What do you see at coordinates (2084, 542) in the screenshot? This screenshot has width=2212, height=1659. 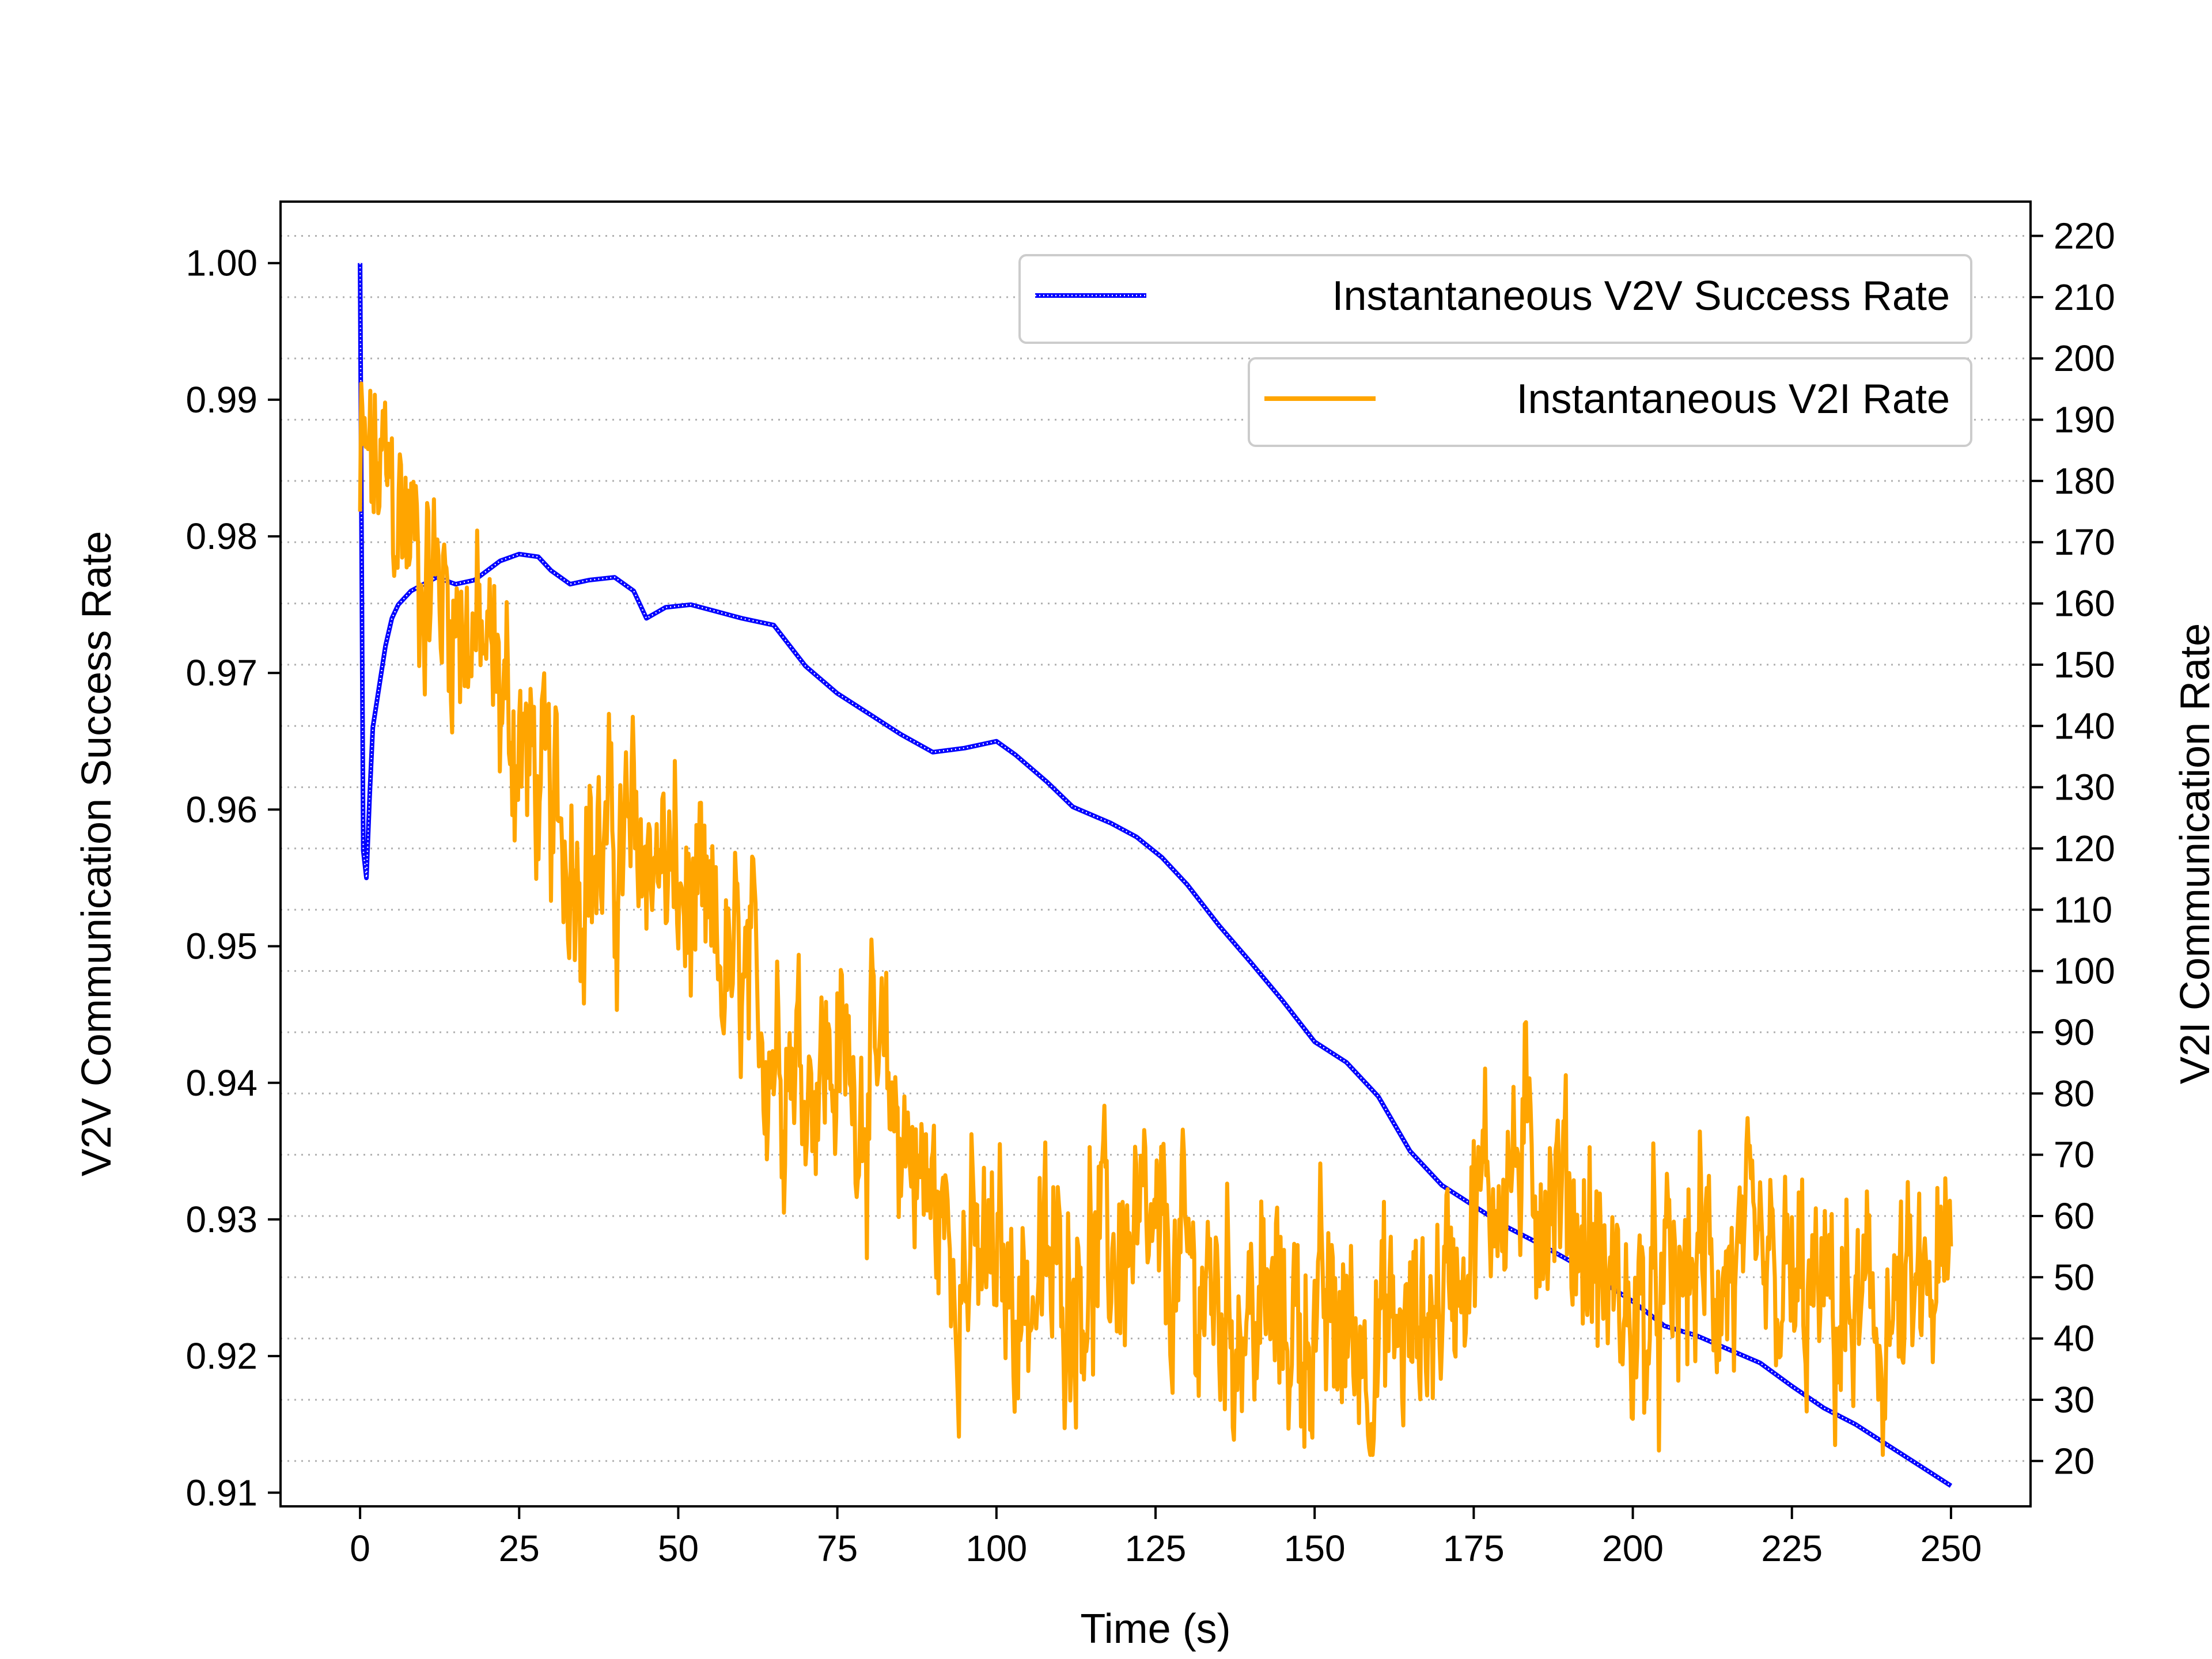 I see `y2-tick-label: 170` at bounding box center [2084, 542].